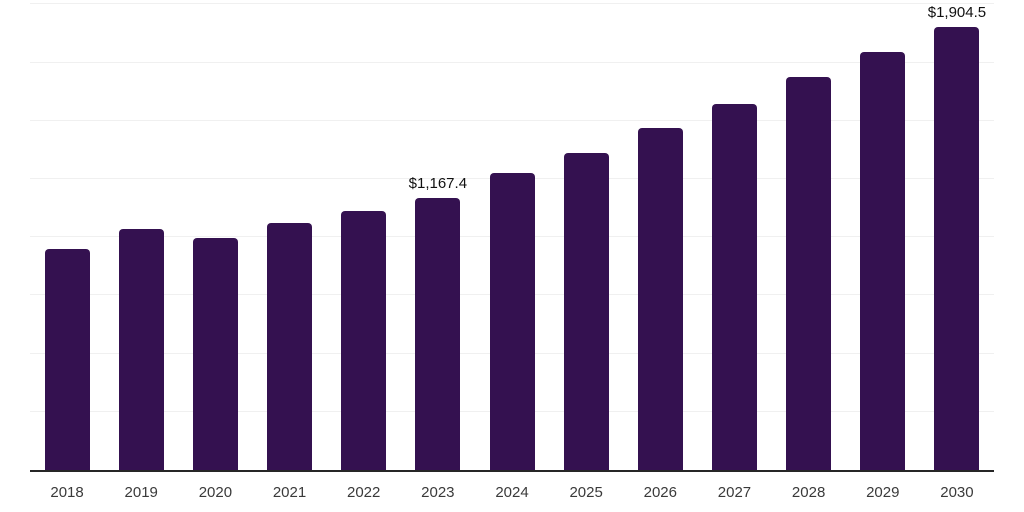  What do you see at coordinates (586, 311) in the screenshot?
I see `bar-2025` at bounding box center [586, 311].